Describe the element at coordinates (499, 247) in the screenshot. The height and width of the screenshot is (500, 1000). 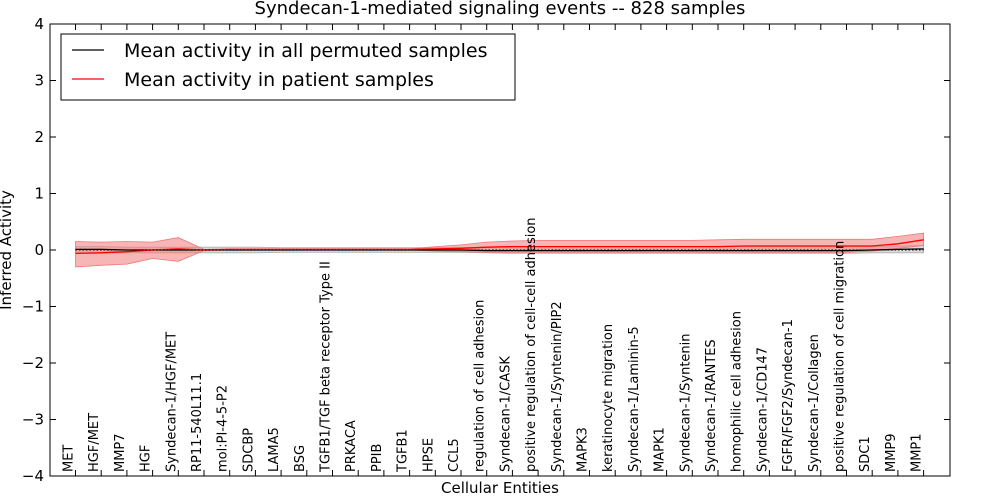
I see `series-lines` at that location.